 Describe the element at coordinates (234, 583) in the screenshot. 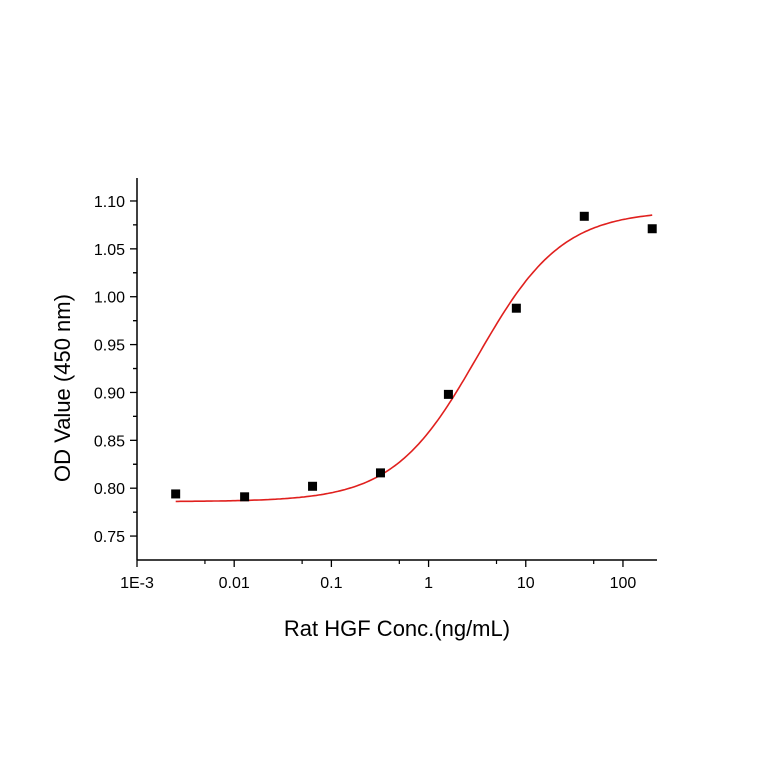

I see `x-tick-label: 0.01` at that location.